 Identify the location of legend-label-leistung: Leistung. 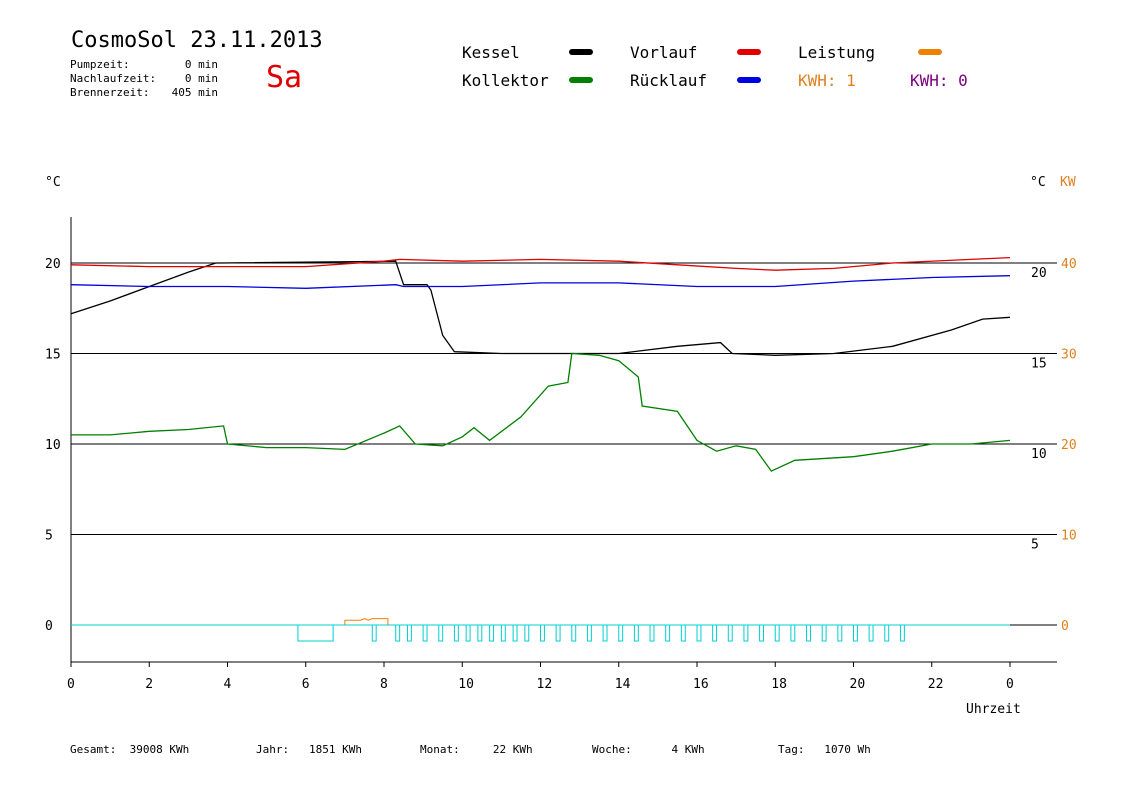
(837, 52).